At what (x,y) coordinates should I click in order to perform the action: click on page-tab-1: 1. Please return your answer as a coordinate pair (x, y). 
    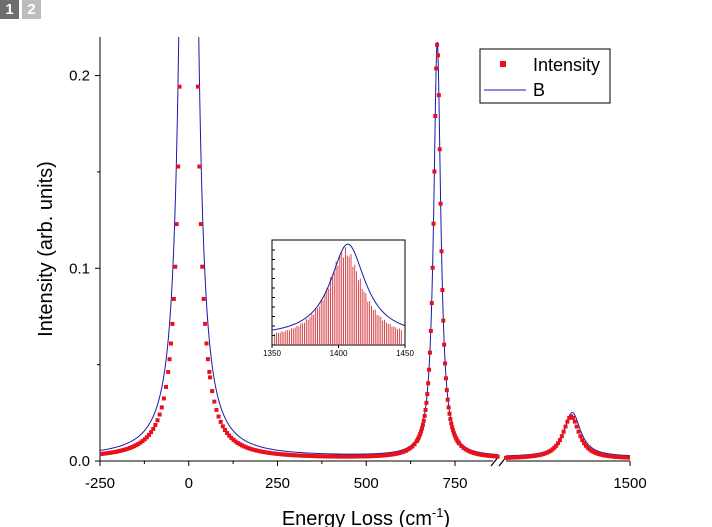
    Looking at the image, I should click on (9, 9).